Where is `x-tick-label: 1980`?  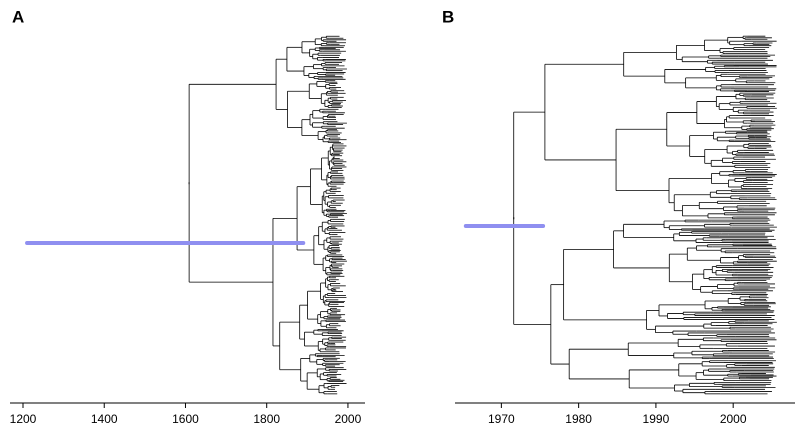 x-tick-label: 1980 is located at coordinates (578, 419).